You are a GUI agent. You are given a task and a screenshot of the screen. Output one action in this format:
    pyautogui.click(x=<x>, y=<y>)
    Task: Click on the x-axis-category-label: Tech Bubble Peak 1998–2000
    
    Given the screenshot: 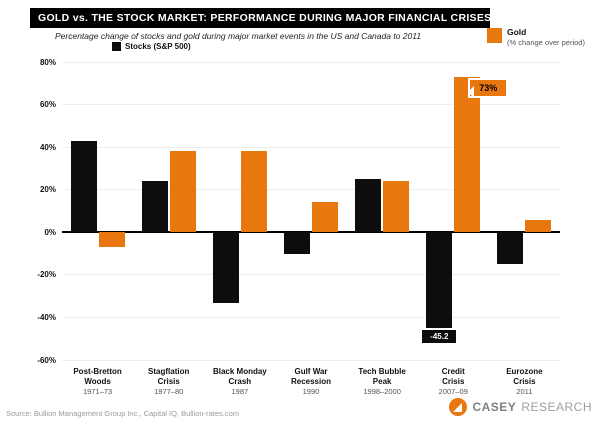 What is the action you would take?
    pyautogui.click(x=382, y=381)
    